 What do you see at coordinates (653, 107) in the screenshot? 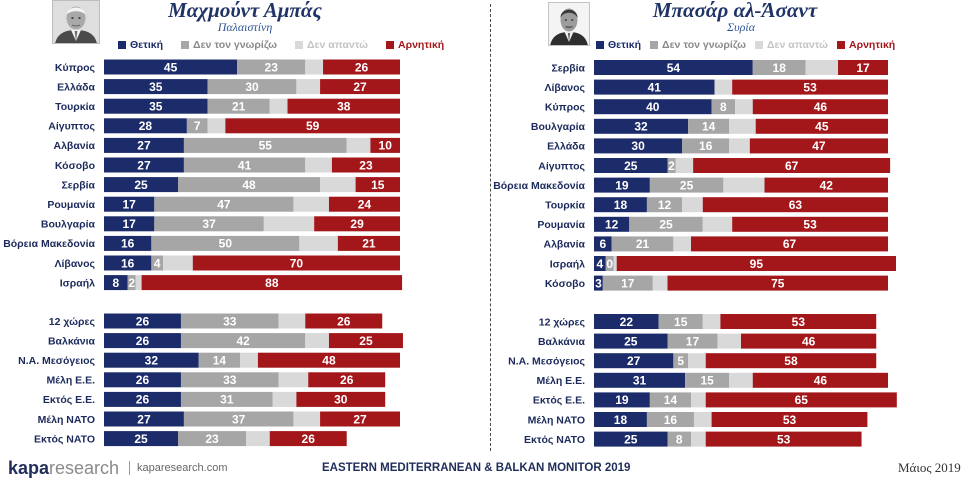
I see `bar-value-label: 40` at bounding box center [653, 107].